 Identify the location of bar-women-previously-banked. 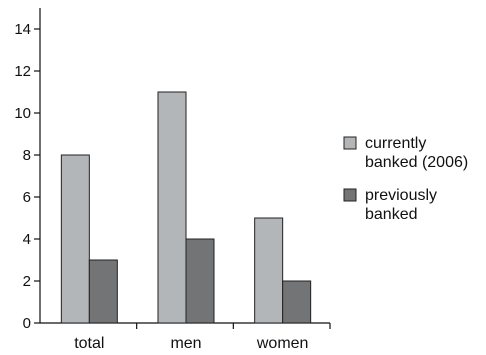
(297, 302).